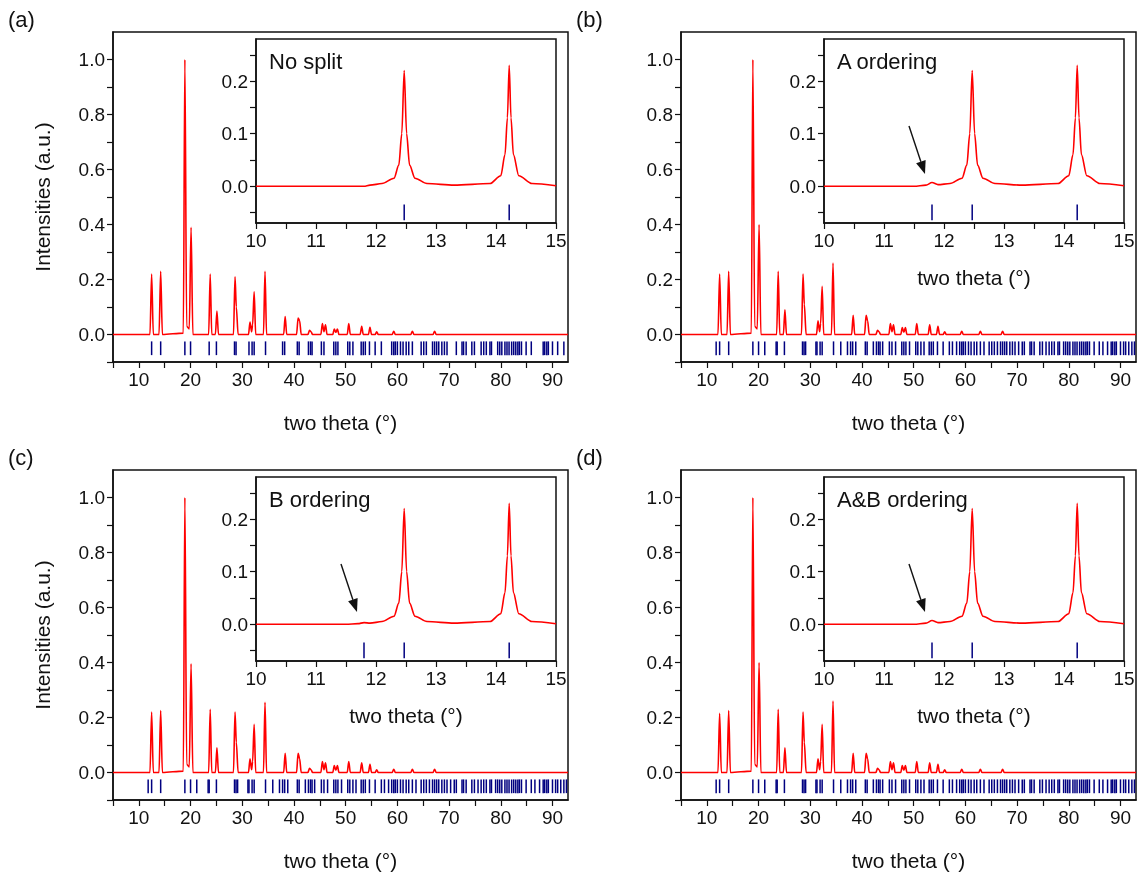  I want to click on text: (a), so click(21, 19).